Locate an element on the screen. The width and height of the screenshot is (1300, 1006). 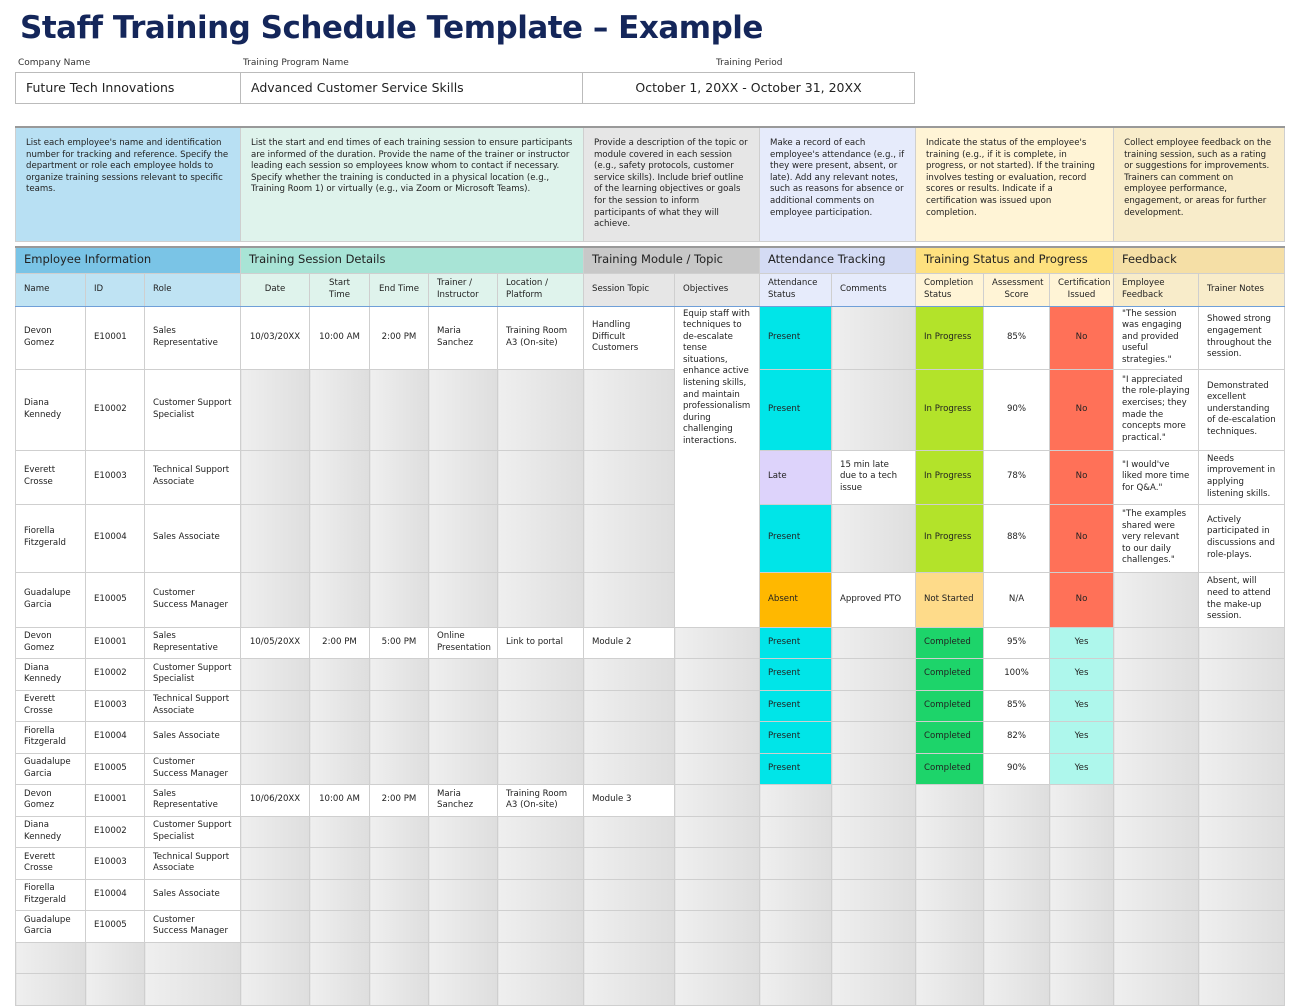
location-cell: Link to portal is located at coordinates (540, 642).